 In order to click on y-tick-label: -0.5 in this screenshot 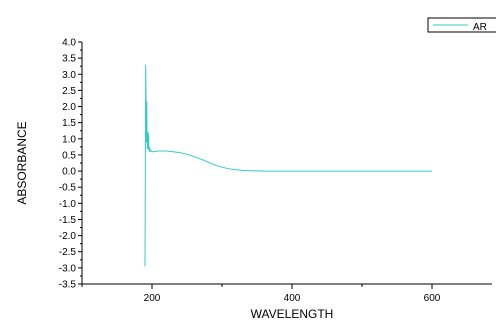, I will do `click(68, 188)`.